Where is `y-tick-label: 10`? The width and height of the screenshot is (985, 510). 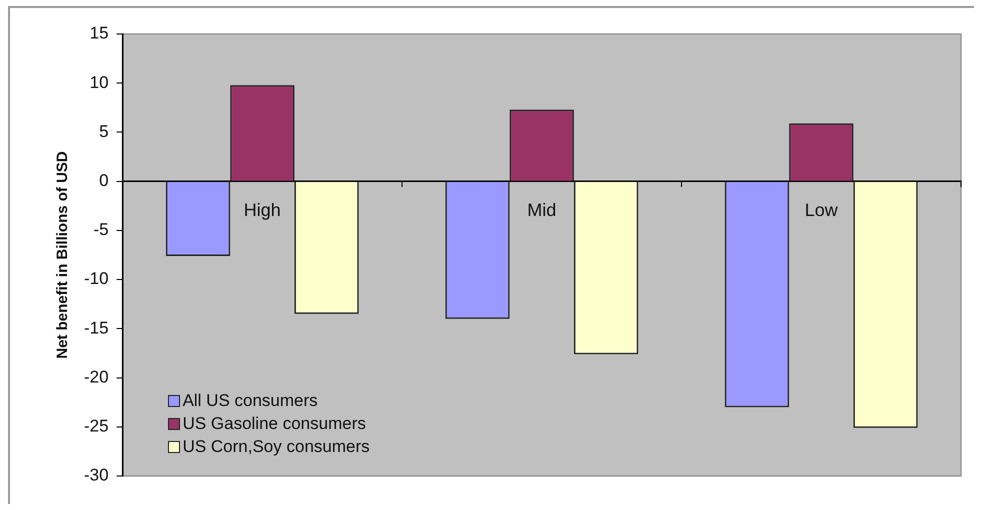
y-tick-label: 10 is located at coordinates (99, 82).